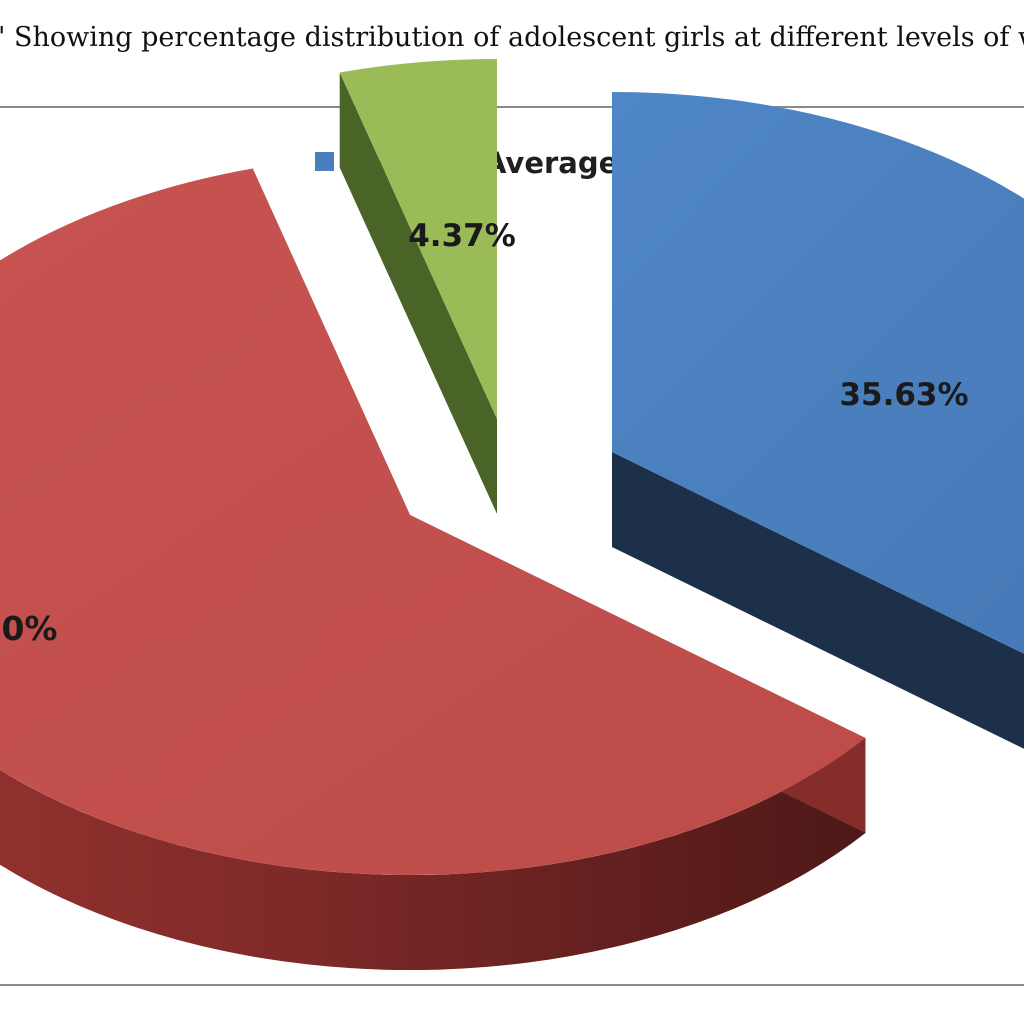  Describe the element at coordinates (324, 161) in the screenshot. I see `legend-swatch-high` at that location.